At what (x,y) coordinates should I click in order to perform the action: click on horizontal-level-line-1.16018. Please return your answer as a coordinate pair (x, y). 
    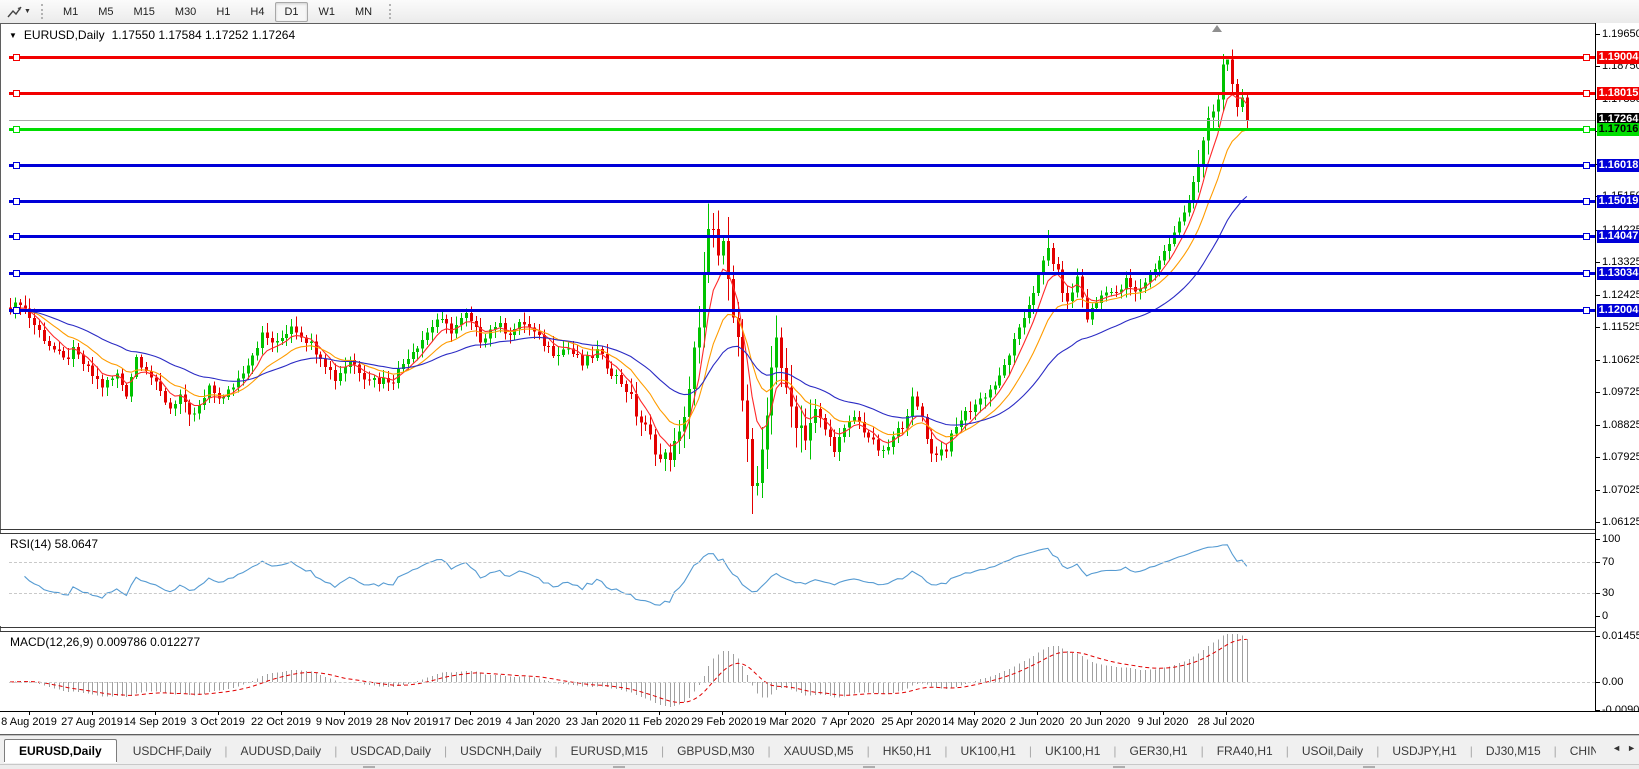
    Looking at the image, I should click on (802, 165).